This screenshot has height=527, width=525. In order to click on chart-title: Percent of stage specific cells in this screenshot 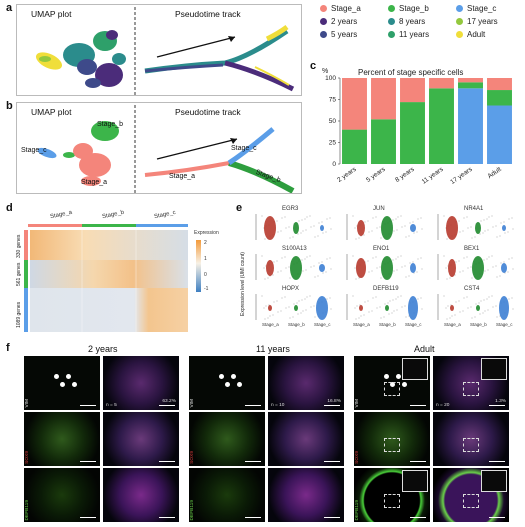, I will do `click(411, 72)`.